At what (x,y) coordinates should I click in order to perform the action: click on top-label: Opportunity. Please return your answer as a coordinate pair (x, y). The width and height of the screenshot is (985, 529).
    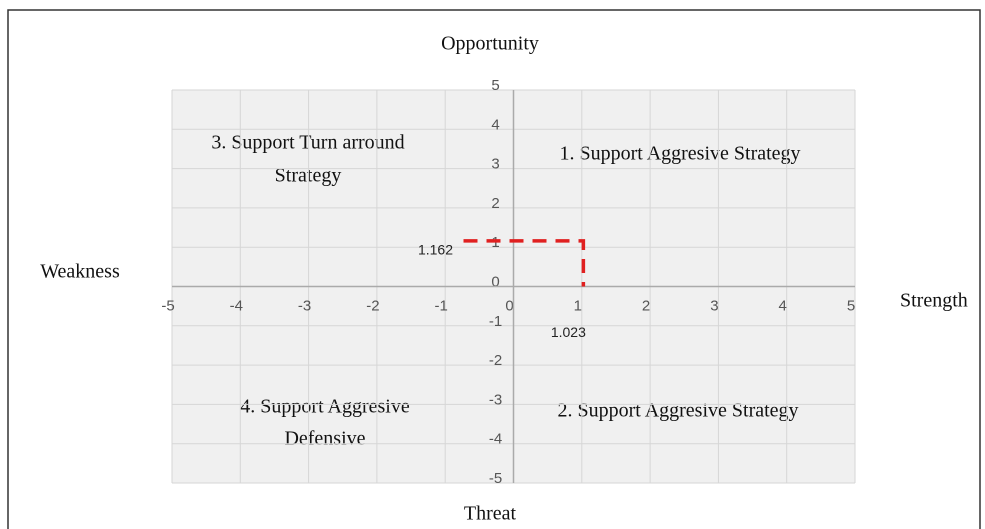
    Looking at the image, I should click on (490, 44).